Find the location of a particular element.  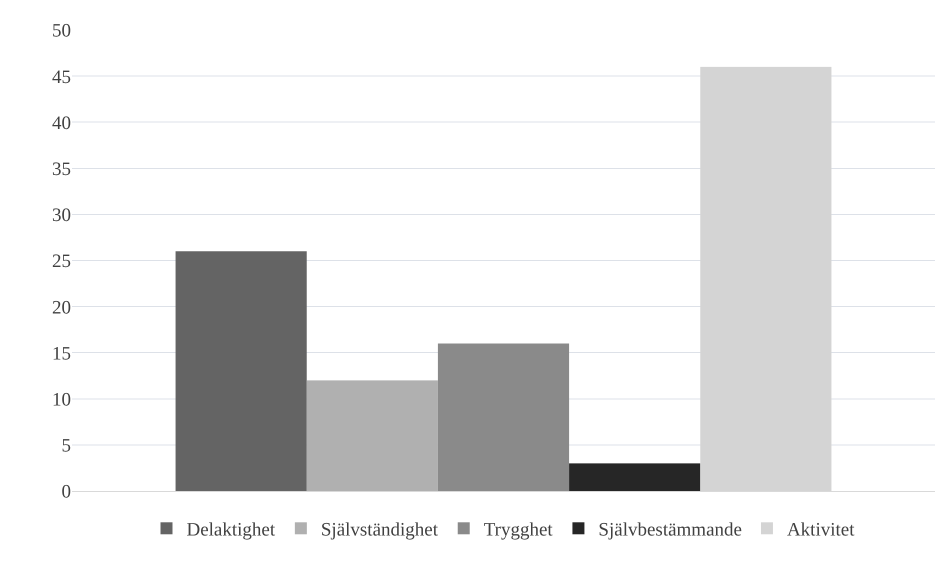

legend-label: Aktivitet is located at coordinates (821, 530).